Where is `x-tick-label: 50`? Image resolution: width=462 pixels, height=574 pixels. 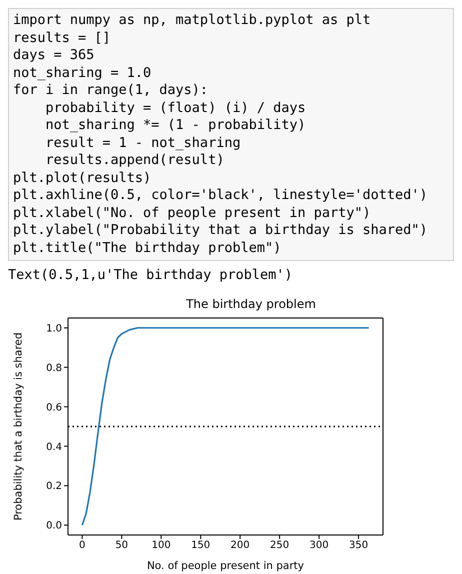
x-tick-label: 50 is located at coordinates (121, 546).